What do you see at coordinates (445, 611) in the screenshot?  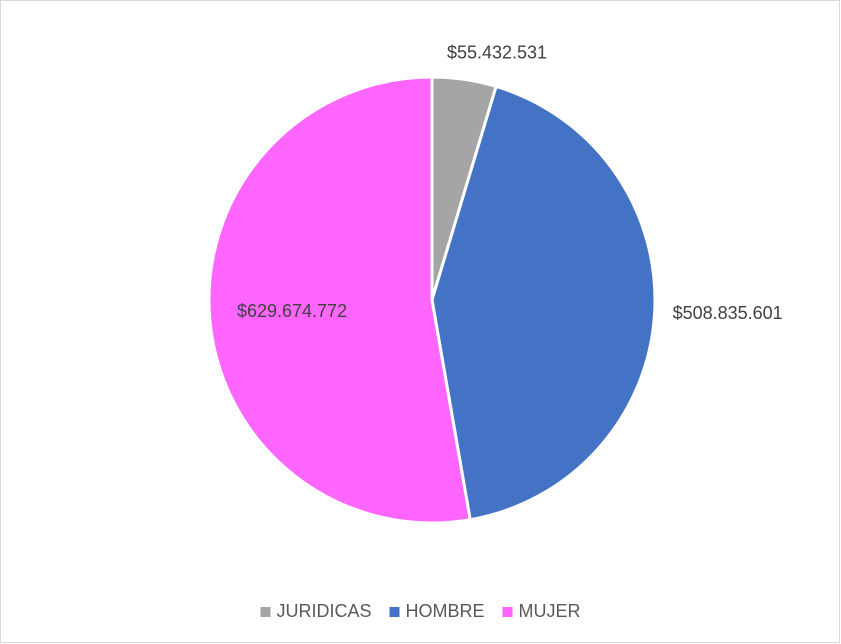 I see `legend-label: HOMBRE` at bounding box center [445, 611].